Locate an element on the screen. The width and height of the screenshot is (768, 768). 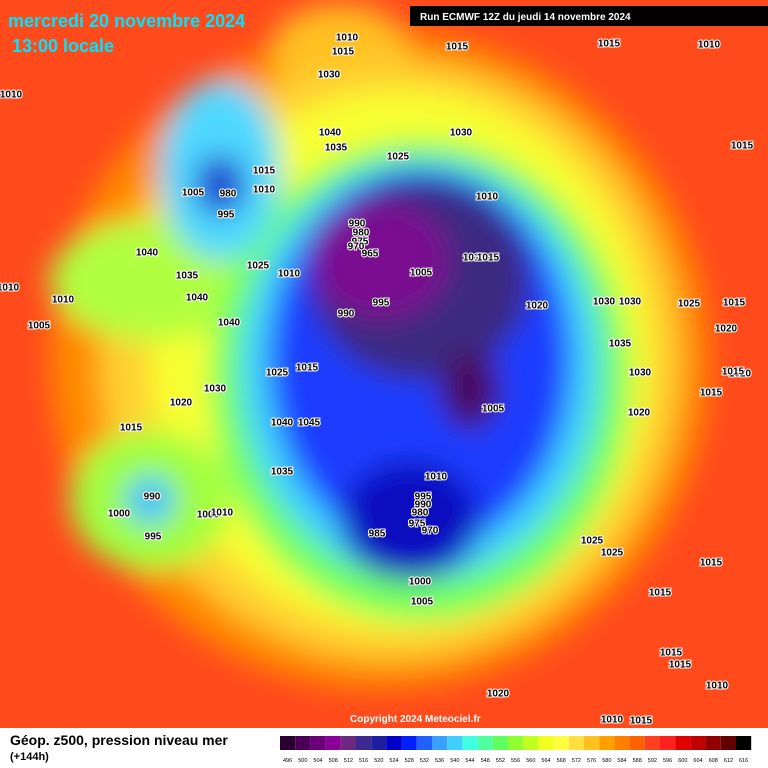
legend-label: 508 is located at coordinates (333, 761).